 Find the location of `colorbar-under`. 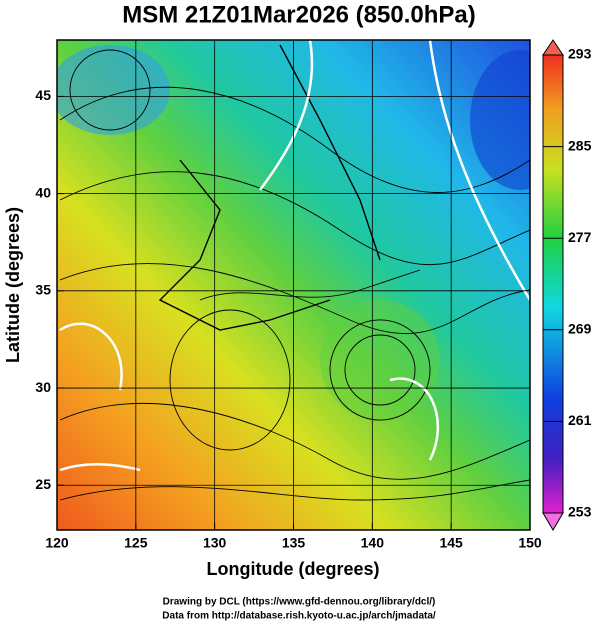

colorbar-under is located at coordinates (553, 521).